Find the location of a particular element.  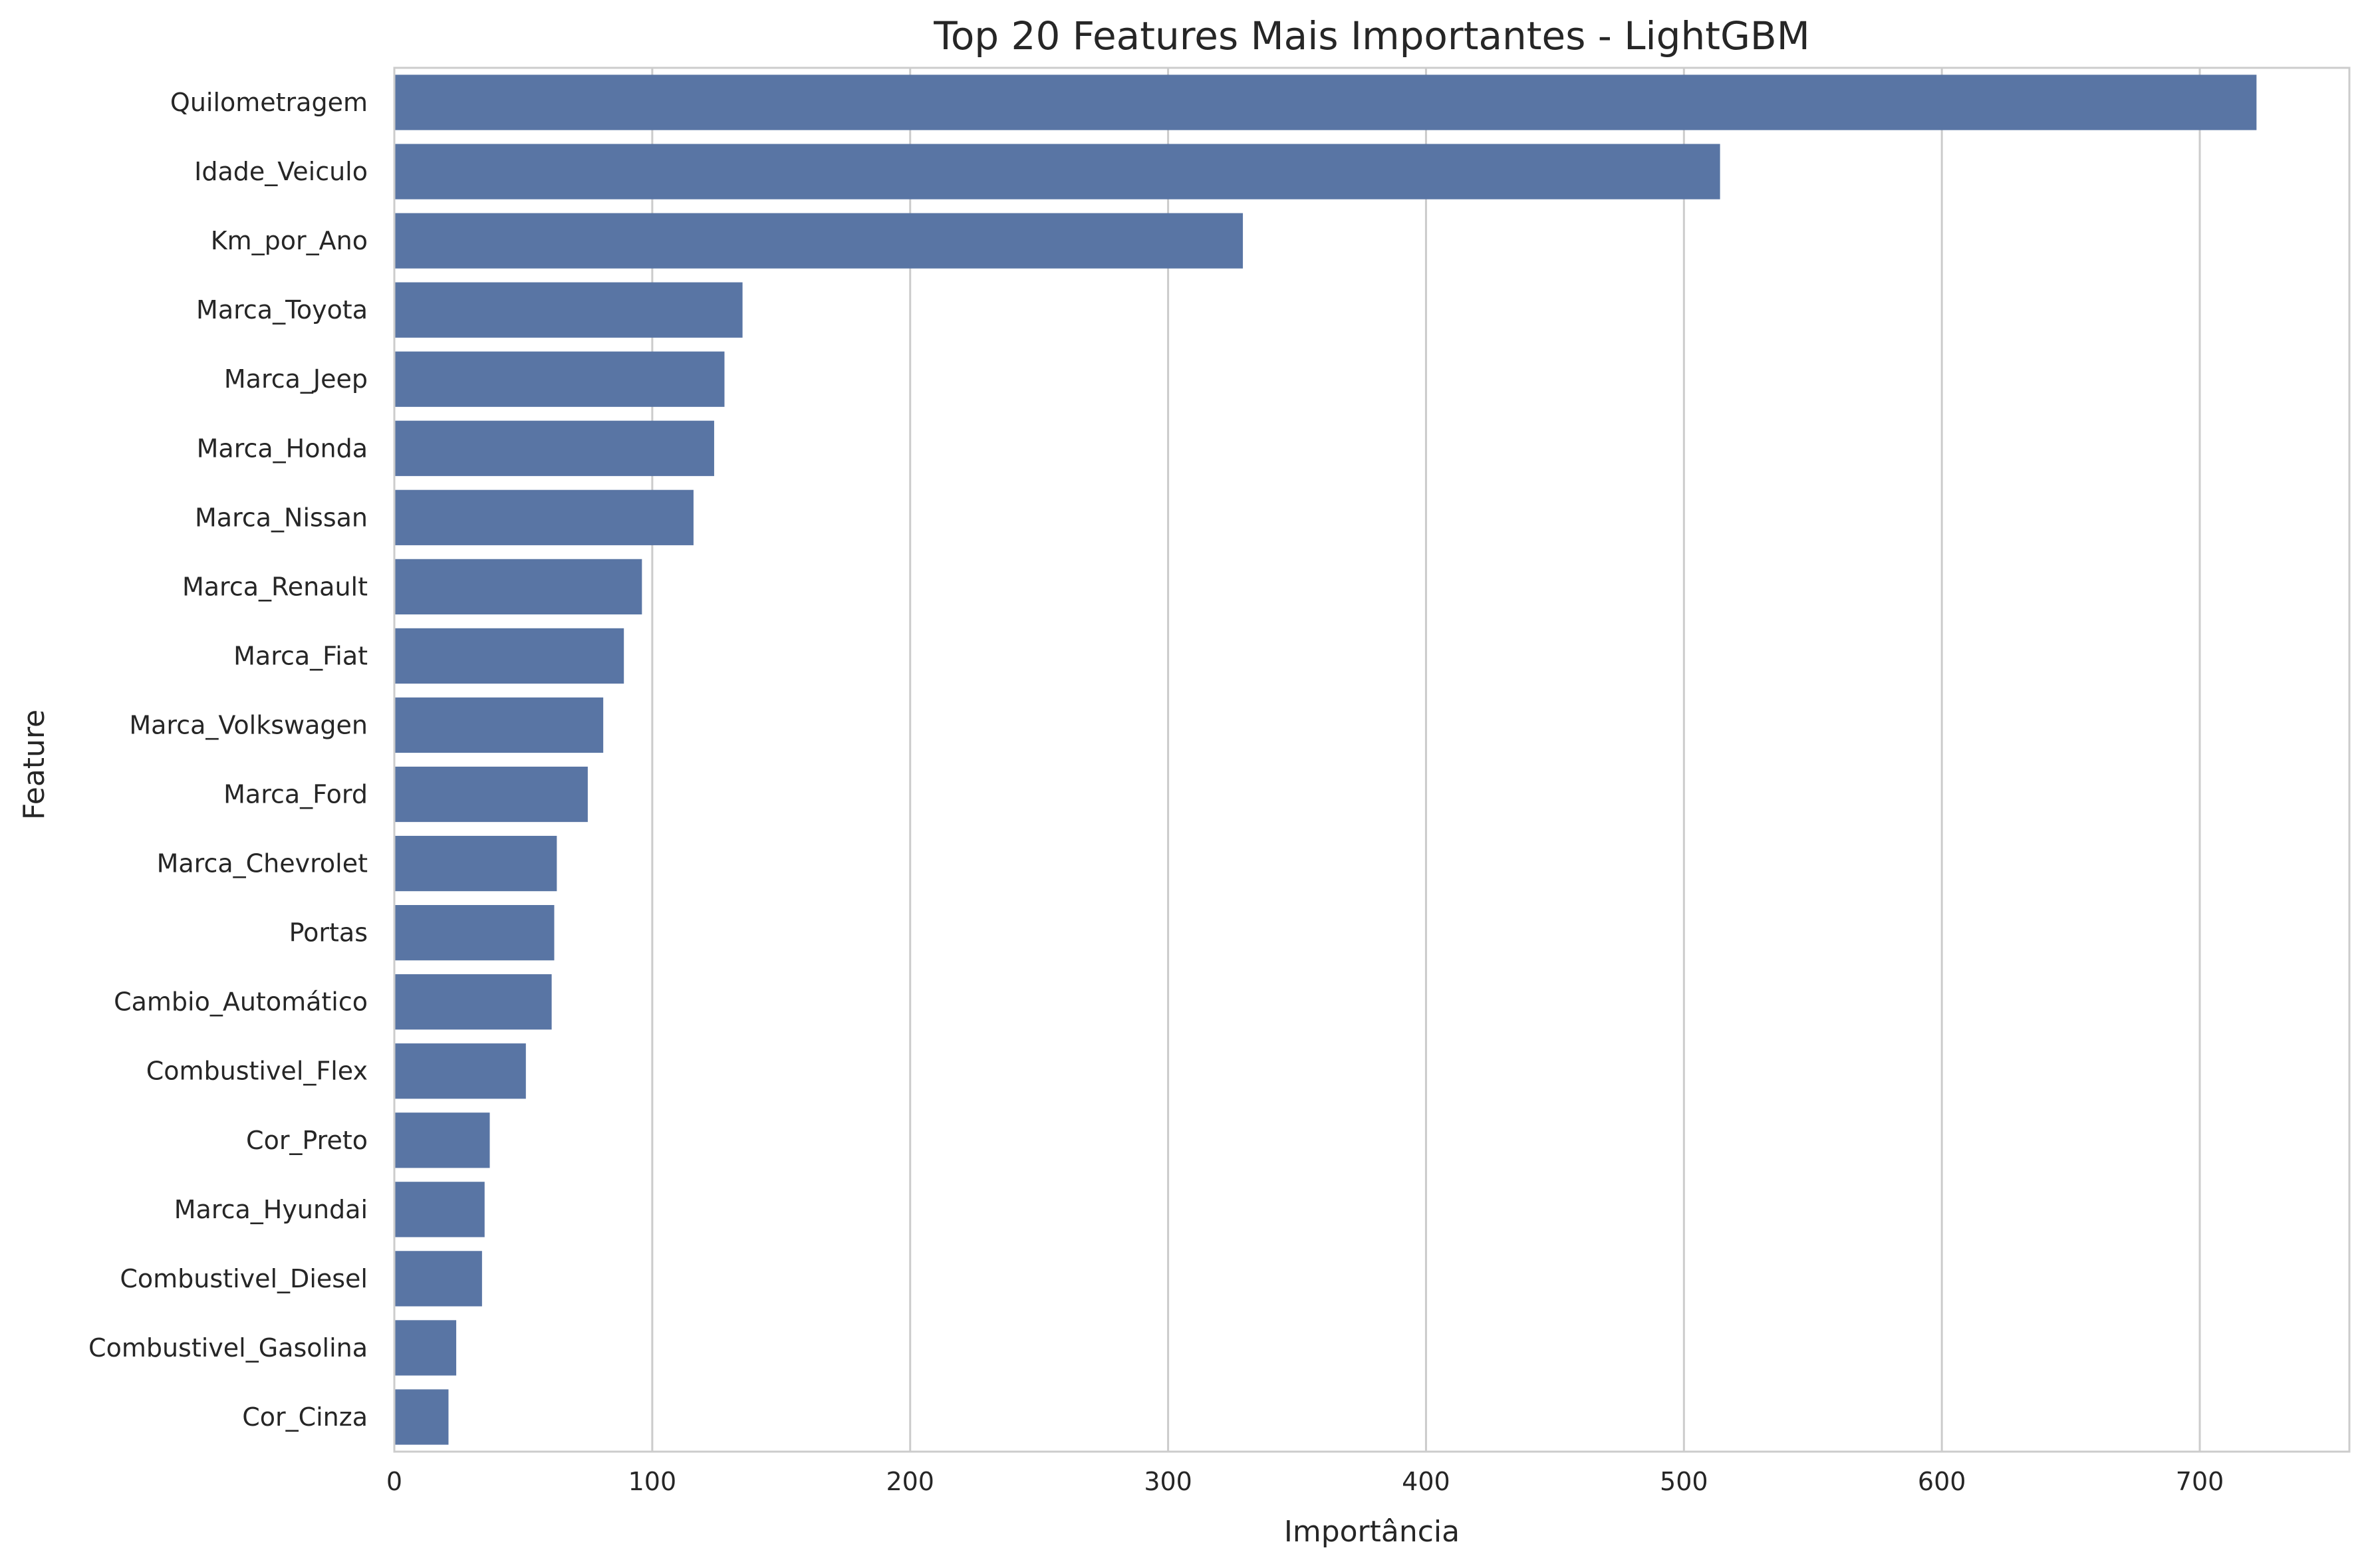

x-tick-label-500: 500 is located at coordinates (1684, 1481).